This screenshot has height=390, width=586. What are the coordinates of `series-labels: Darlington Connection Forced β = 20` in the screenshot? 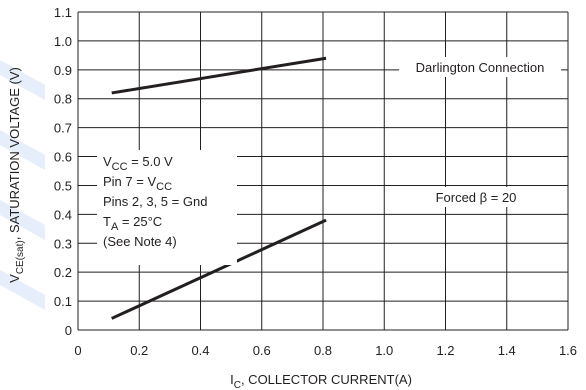 It's located at (480, 132).